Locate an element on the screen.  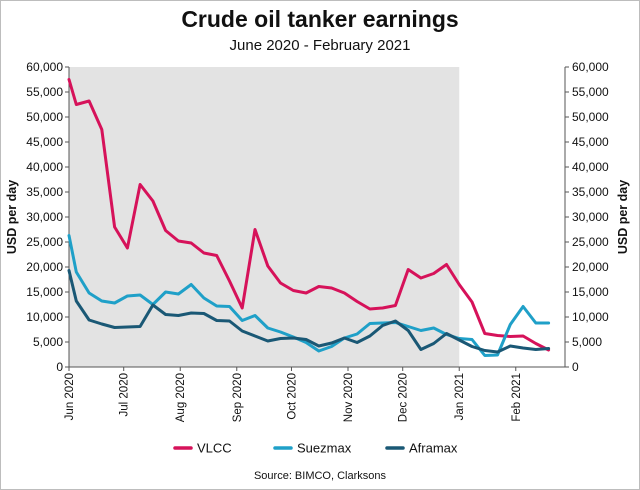
y-tick-label-right: 30,000 is located at coordinates (590, 217).